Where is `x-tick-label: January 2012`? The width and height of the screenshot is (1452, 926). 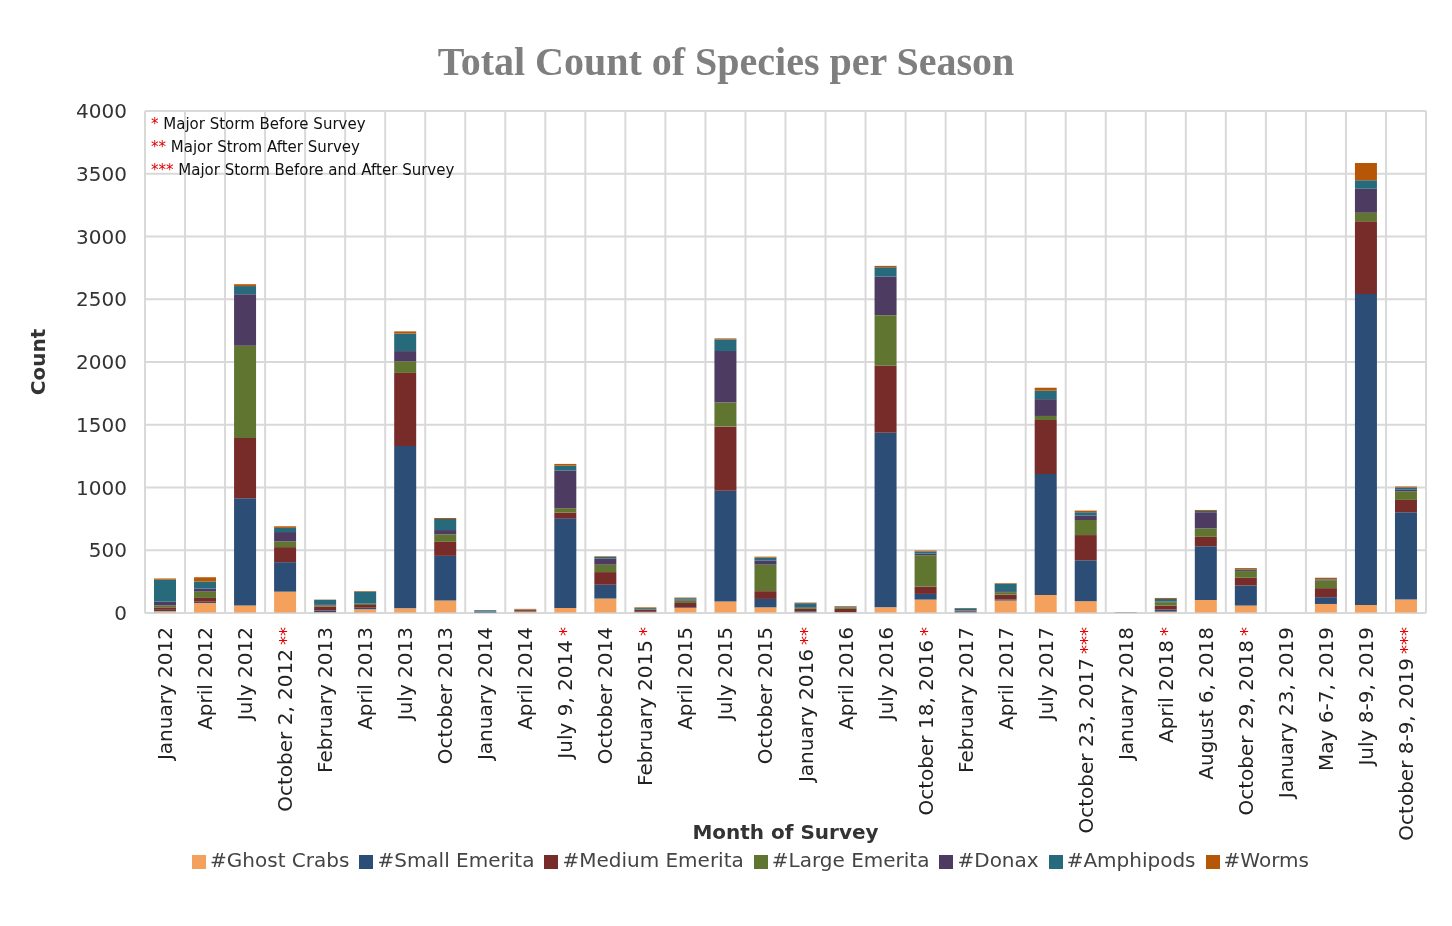
x-tick-label: January 2012 is located at coordinates (165, 695).